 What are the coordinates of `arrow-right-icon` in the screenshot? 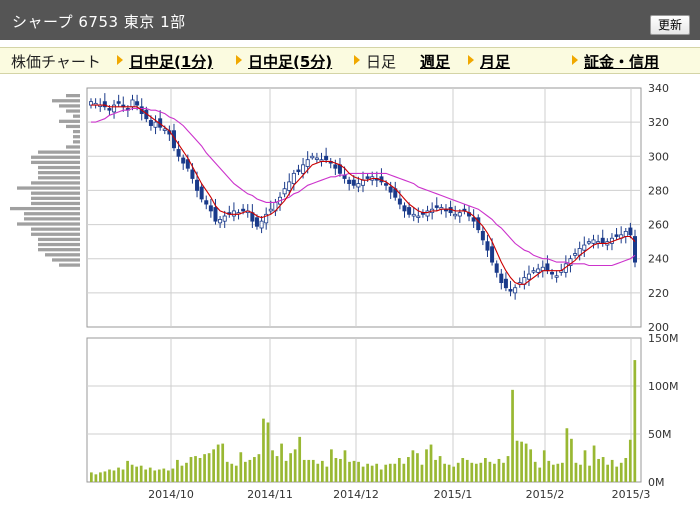 It's located at (120, 60).